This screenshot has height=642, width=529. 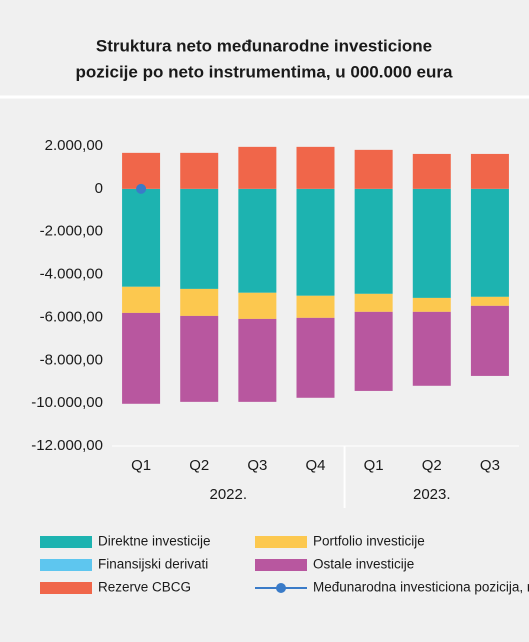 I want to click on chart-title: Struktura neto međunarodne investicione, so click(x=264, y=45).